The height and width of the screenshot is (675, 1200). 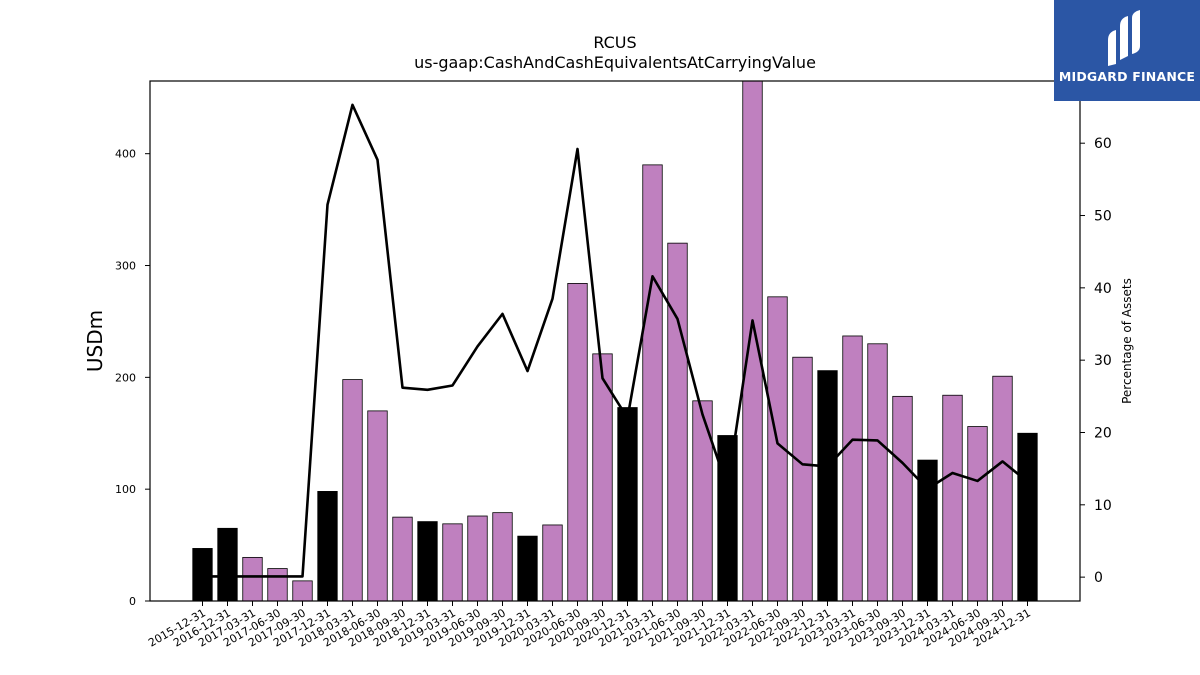 I want to click on y2-tick-label: 20, so click(x=1103, y=433).